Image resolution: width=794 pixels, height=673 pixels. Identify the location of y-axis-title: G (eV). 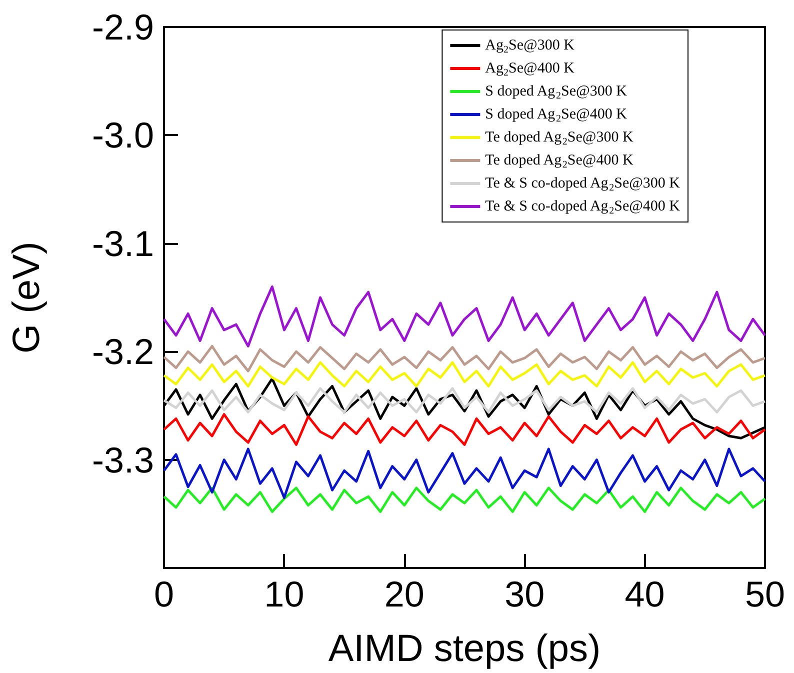
(27, 298).